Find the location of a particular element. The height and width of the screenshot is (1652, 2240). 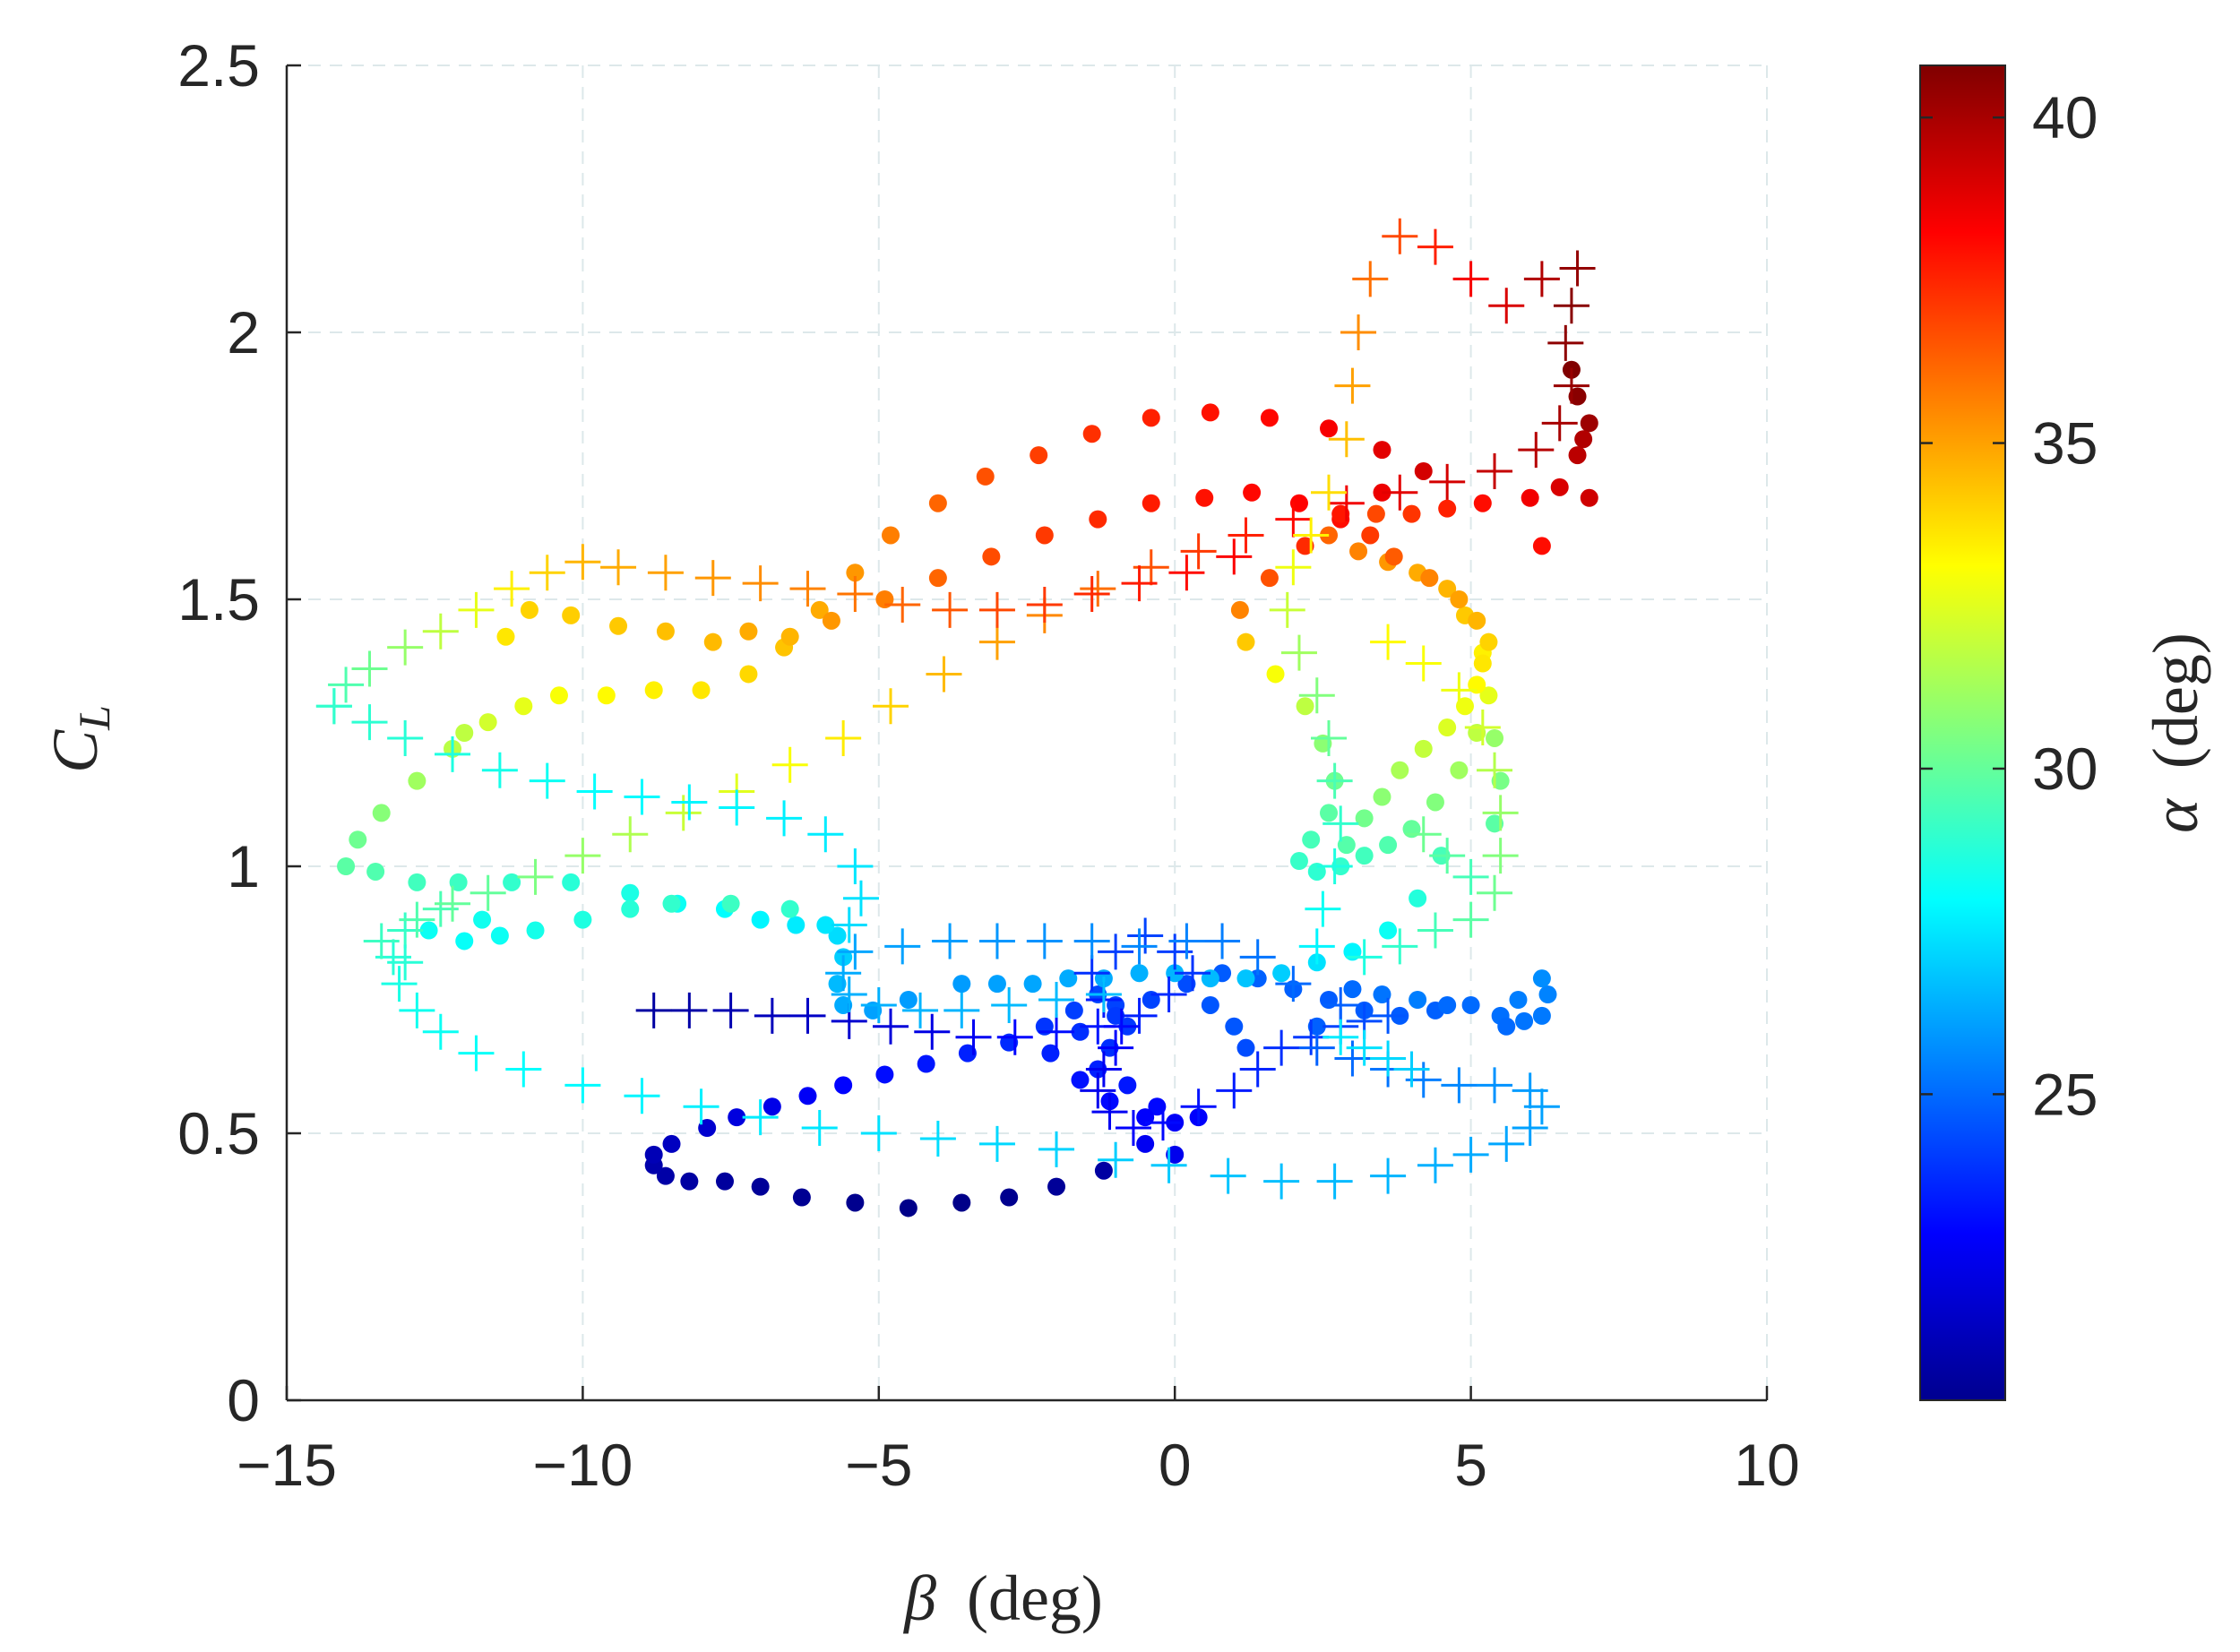

y-tick-label: 0 is located at coordinates (244, 1400).